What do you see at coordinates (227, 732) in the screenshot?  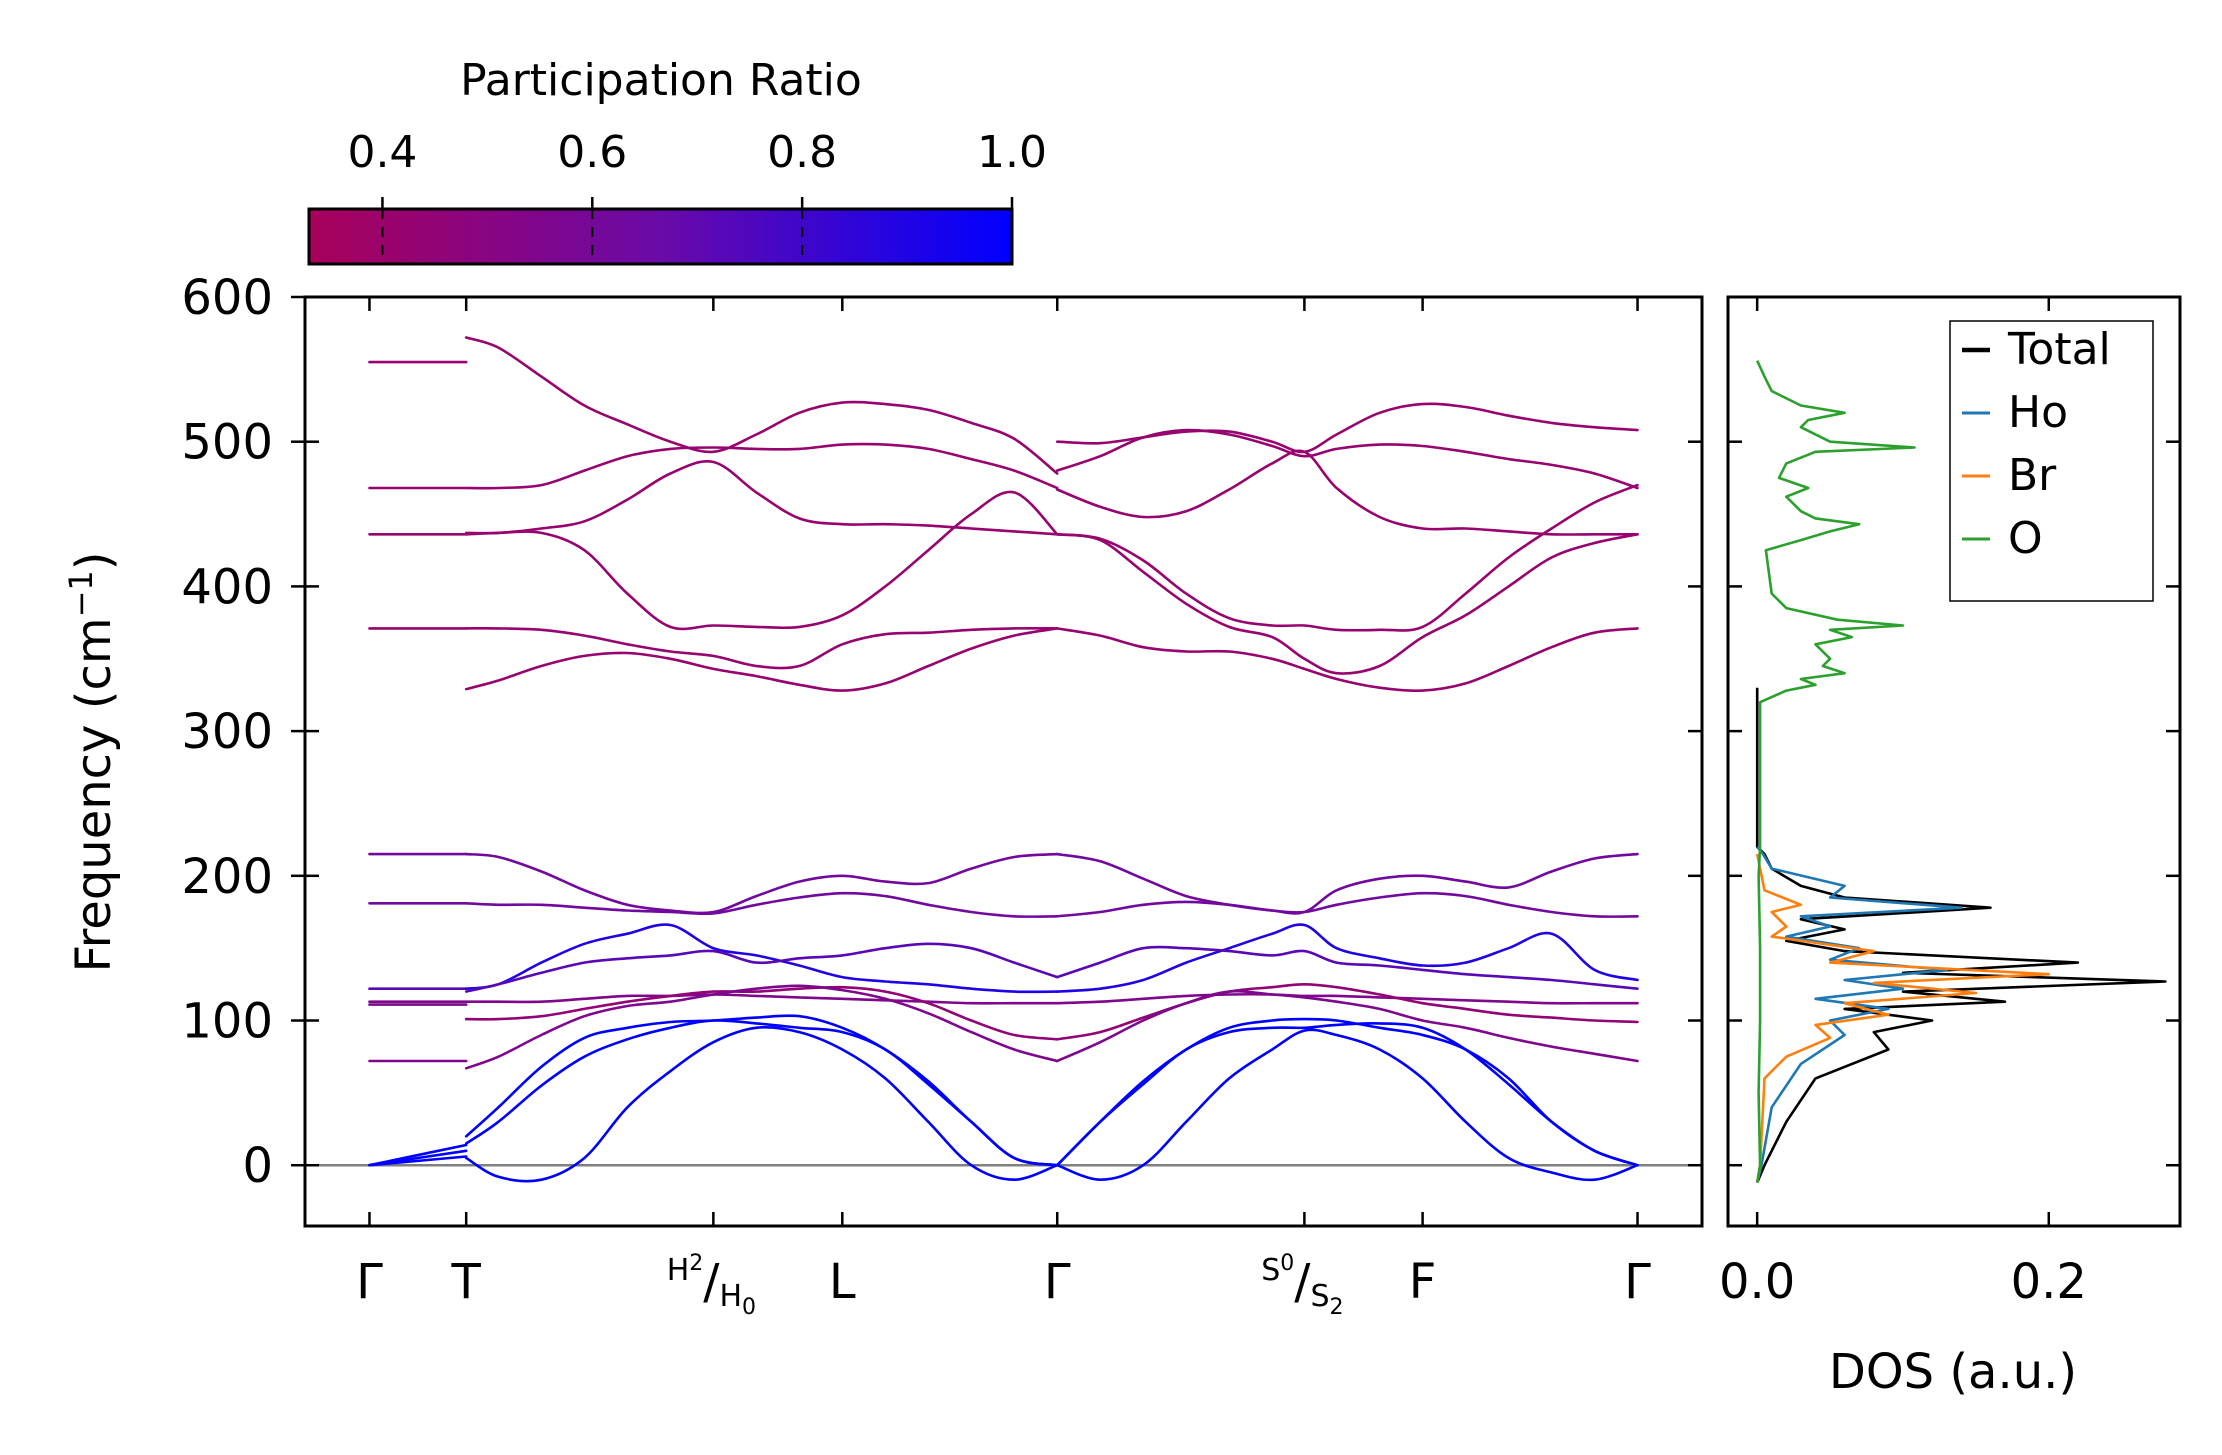 I see `band-y-tick-label: 300` at bounding box center [227, 732].